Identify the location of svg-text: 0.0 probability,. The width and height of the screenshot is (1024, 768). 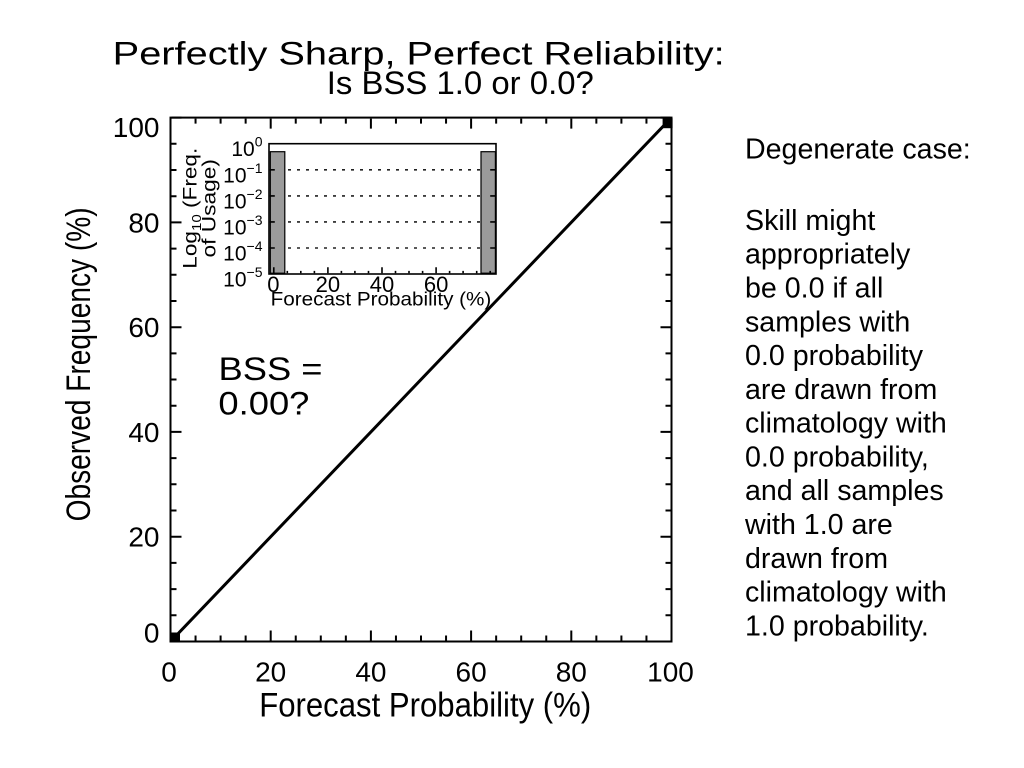
(837, 457).